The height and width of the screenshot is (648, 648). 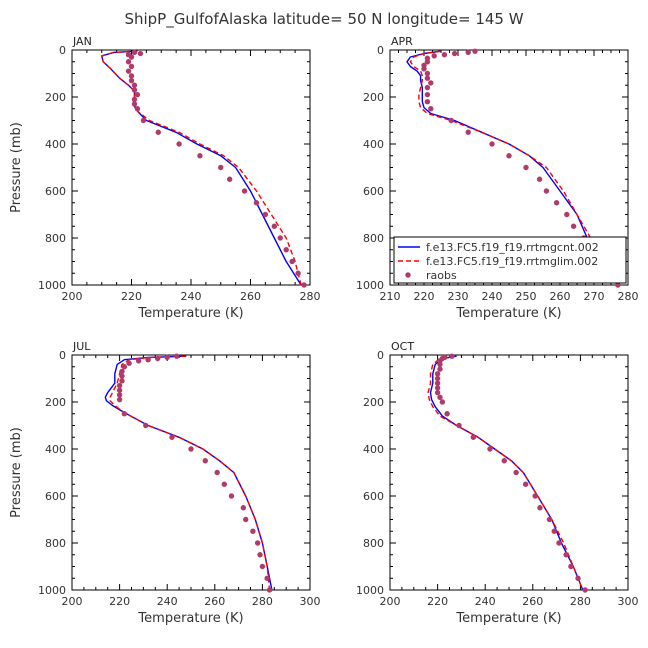 I want to click on x-tick-label: 210, so click(x=390, y=296).